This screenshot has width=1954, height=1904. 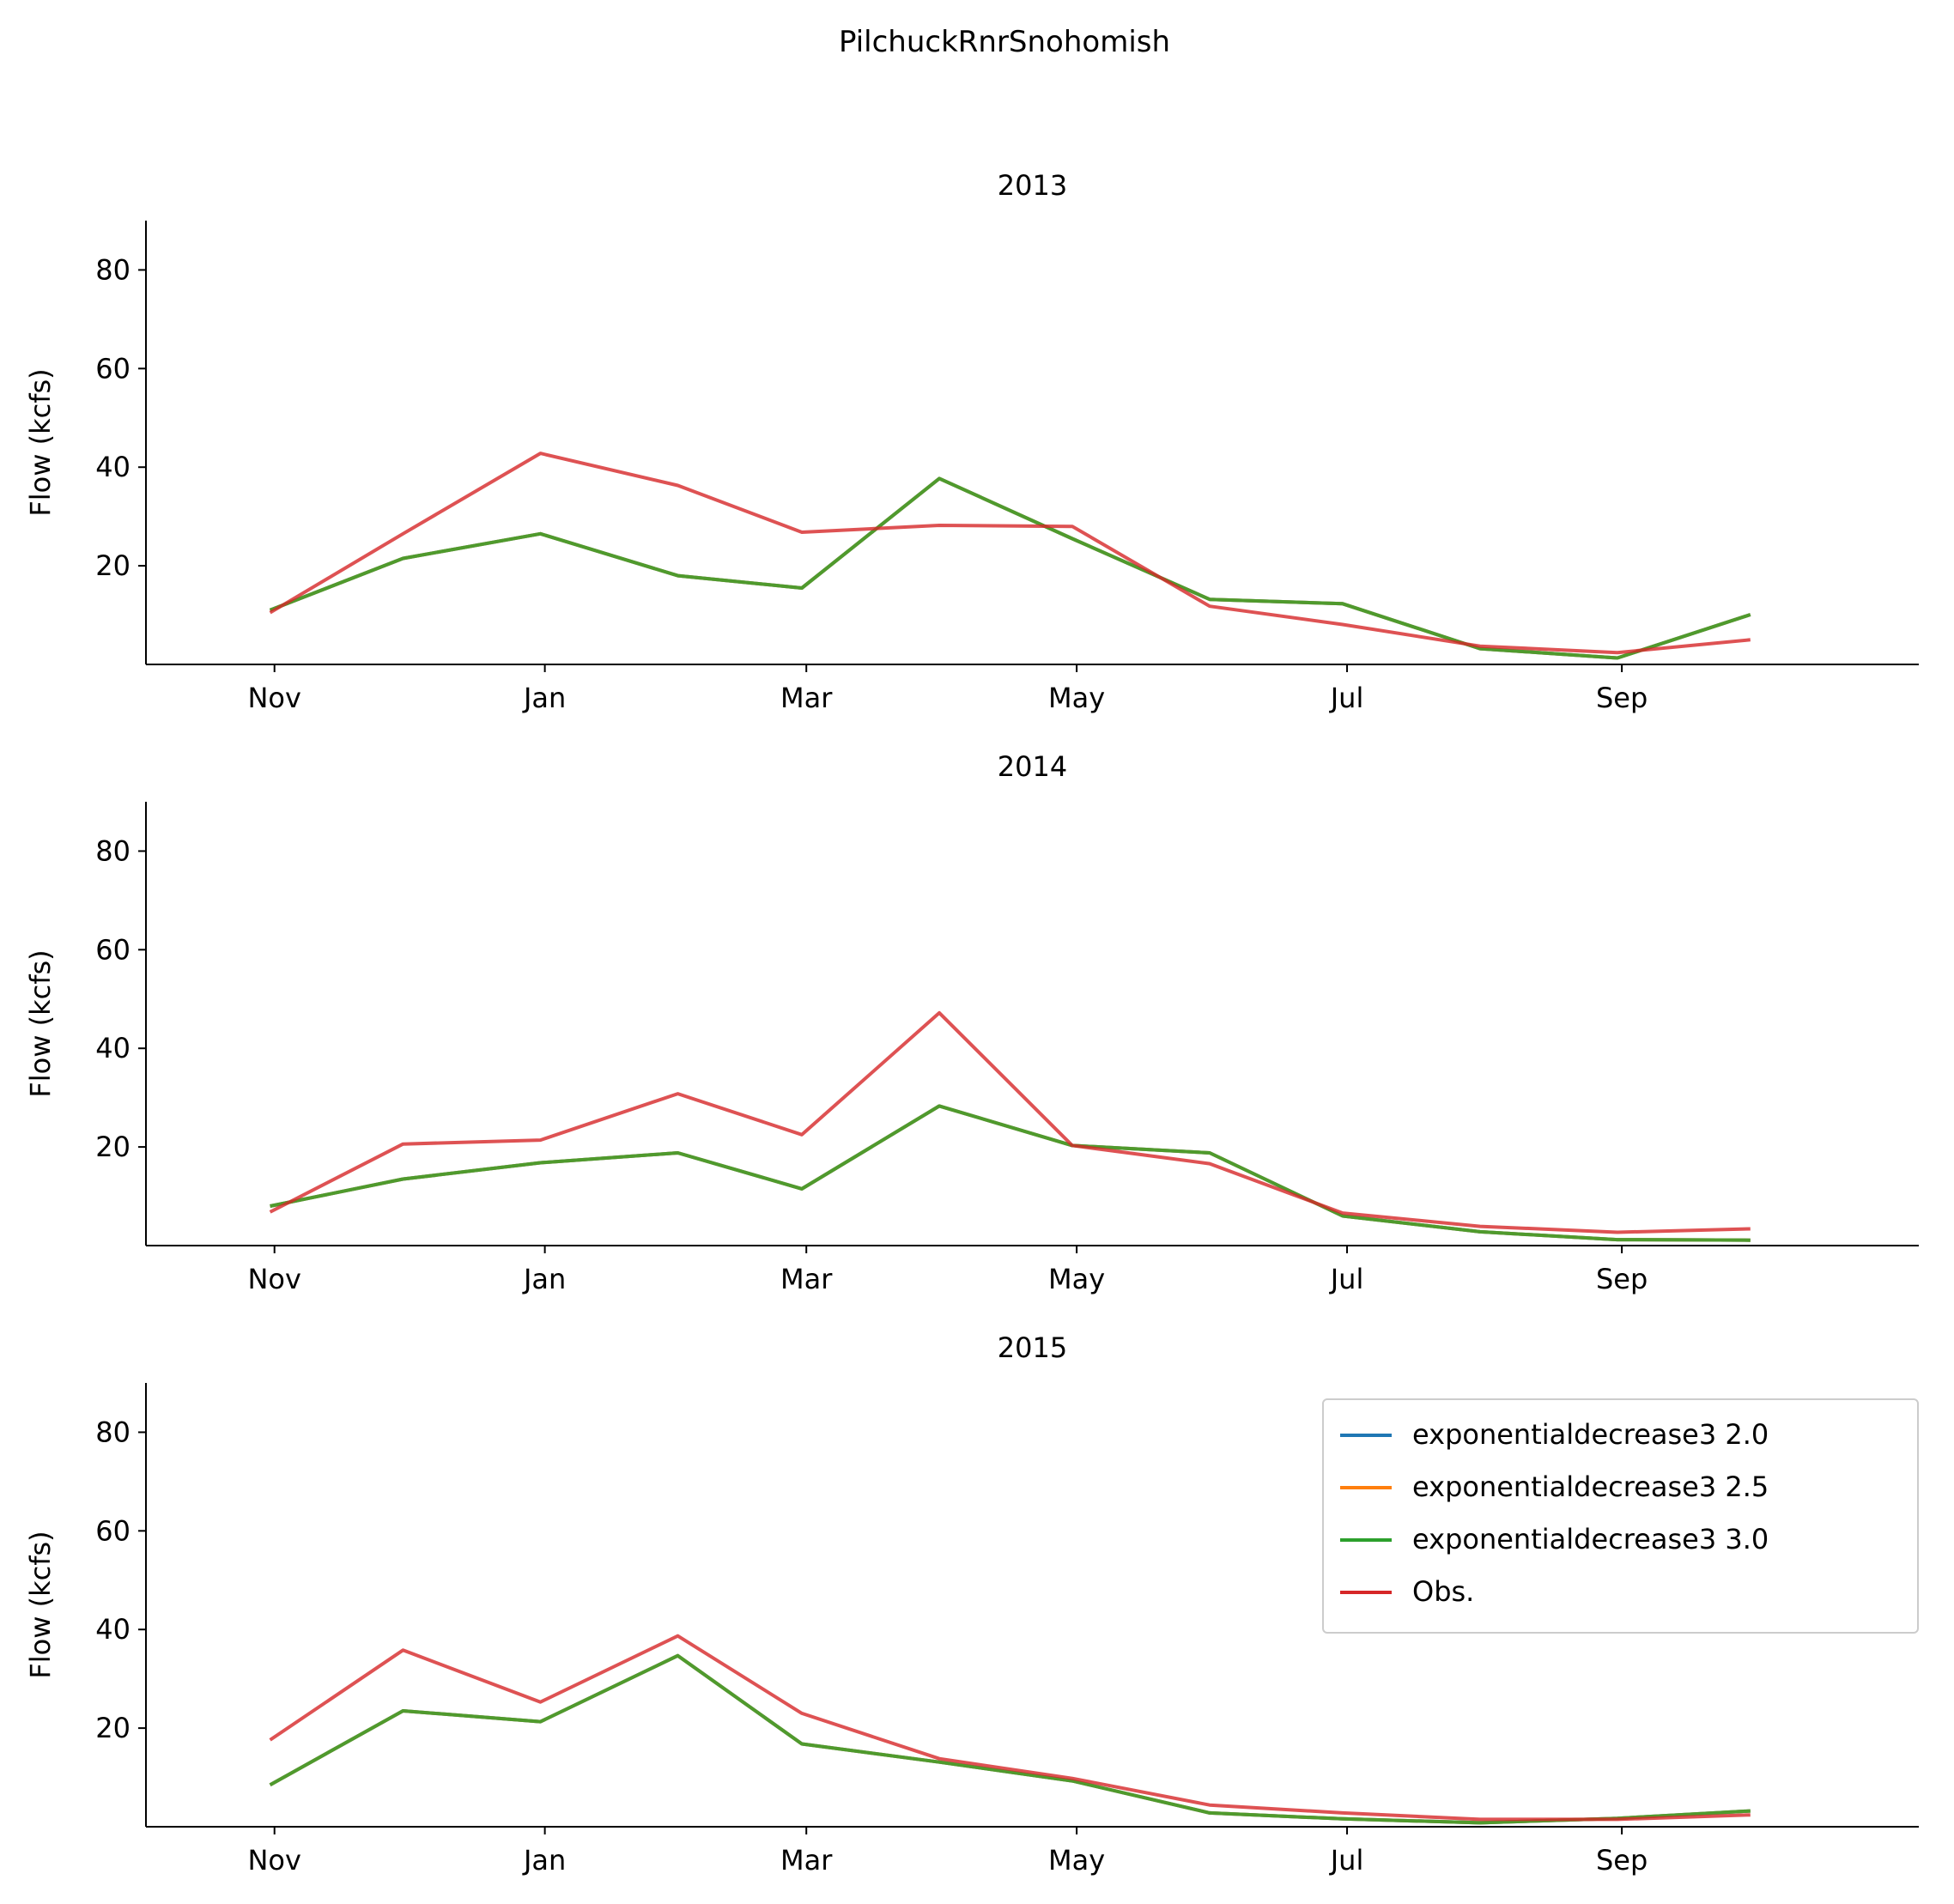 What do you see at coordinates (1590, 1539) in the screenshot?
I see `legend-label-exponentialdecrease3-3-0: exponentialdecrease3 3.0` at bounding box center [1590, 1539].